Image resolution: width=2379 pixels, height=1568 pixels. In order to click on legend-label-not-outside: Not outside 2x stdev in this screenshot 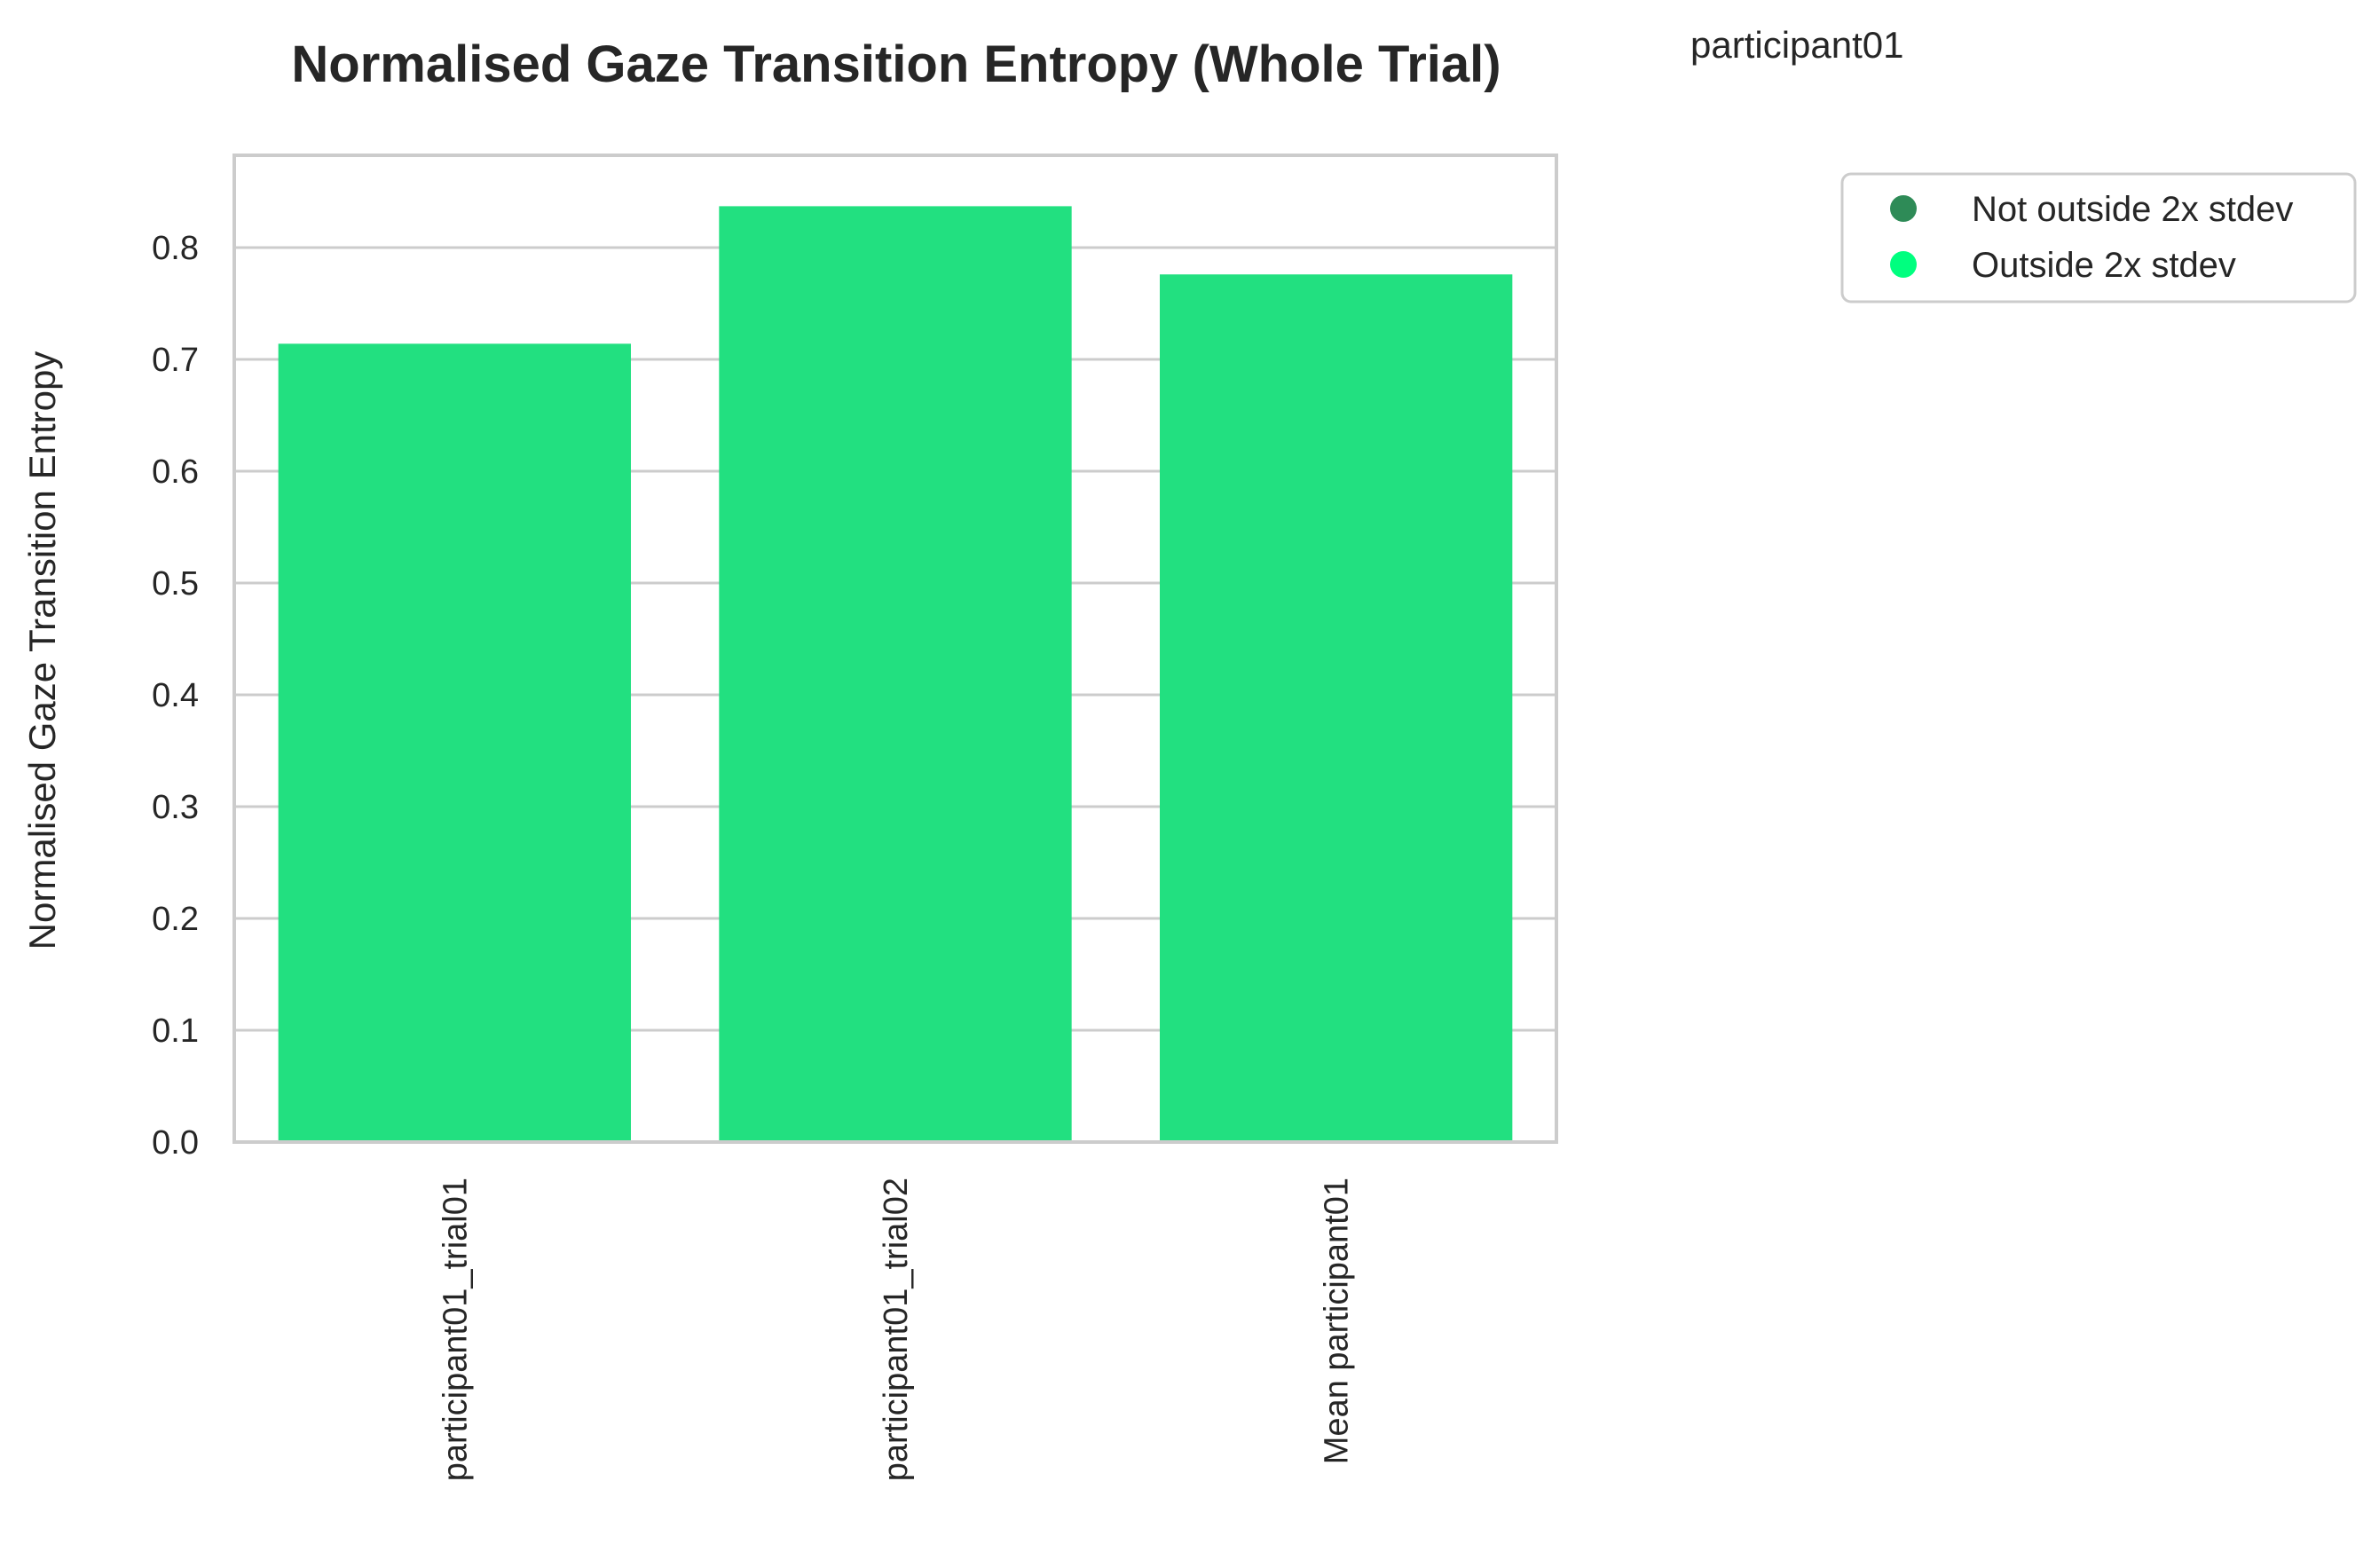, I will do `click(2132, 209)`.